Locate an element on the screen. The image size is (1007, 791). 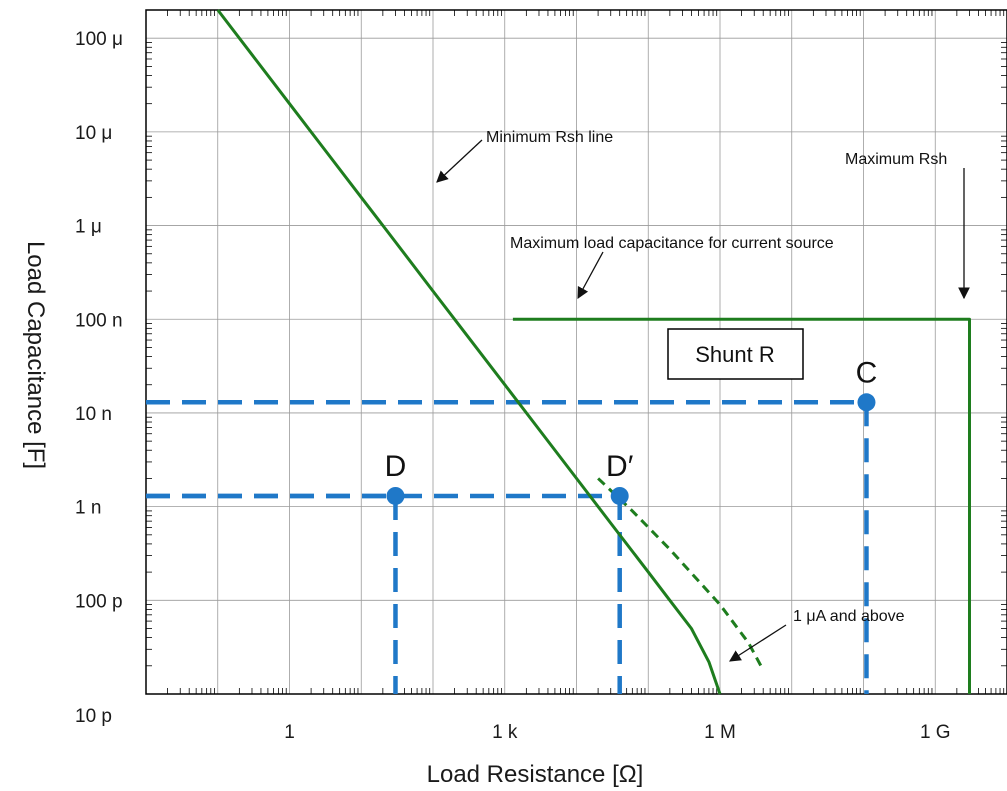
annotation-1ua: 1 μA and above is located at coordinates (817, 635).